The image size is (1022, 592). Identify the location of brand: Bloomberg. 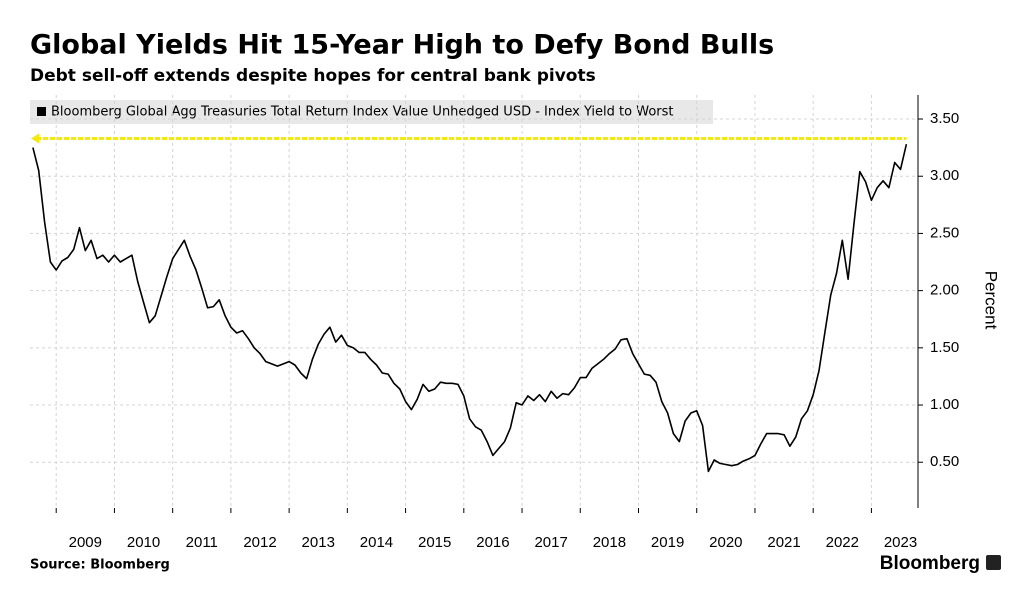
(930, 563).